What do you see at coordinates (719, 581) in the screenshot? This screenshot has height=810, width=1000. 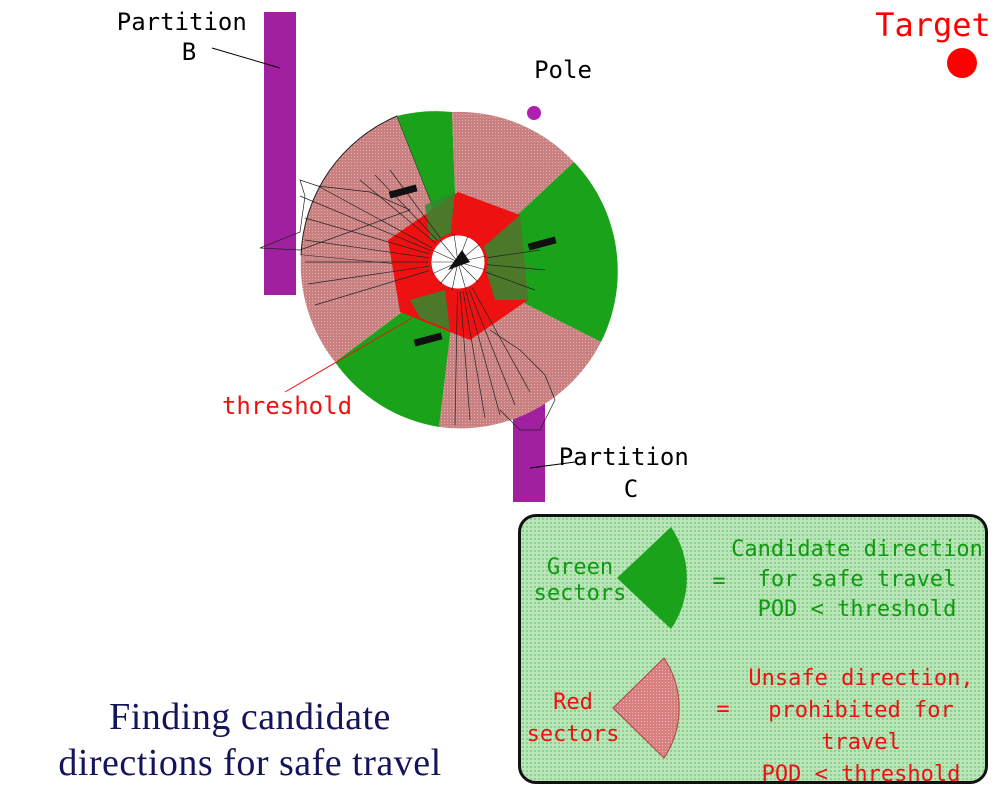 I see `legend-green-equals: =` at bounding box center [719, 581].